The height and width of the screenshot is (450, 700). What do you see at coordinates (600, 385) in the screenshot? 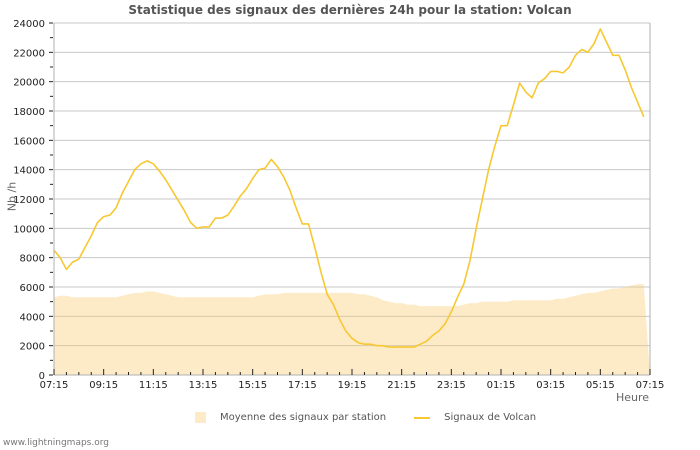
I see `x-tick-label: 05:15` at bounding box center [600, 385].